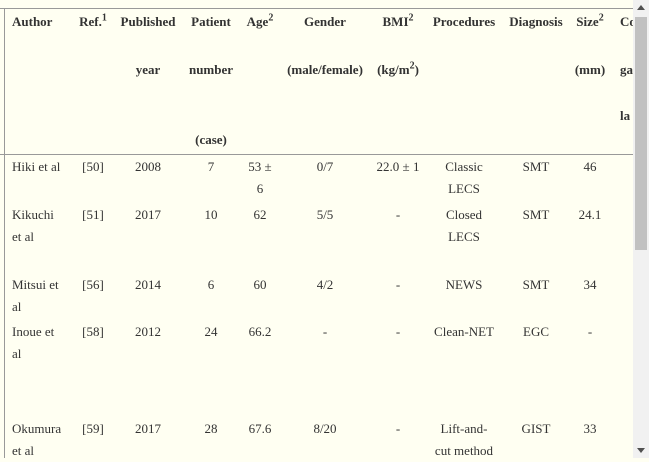  I want to click on header-text: BMI2, so click(398, 22).